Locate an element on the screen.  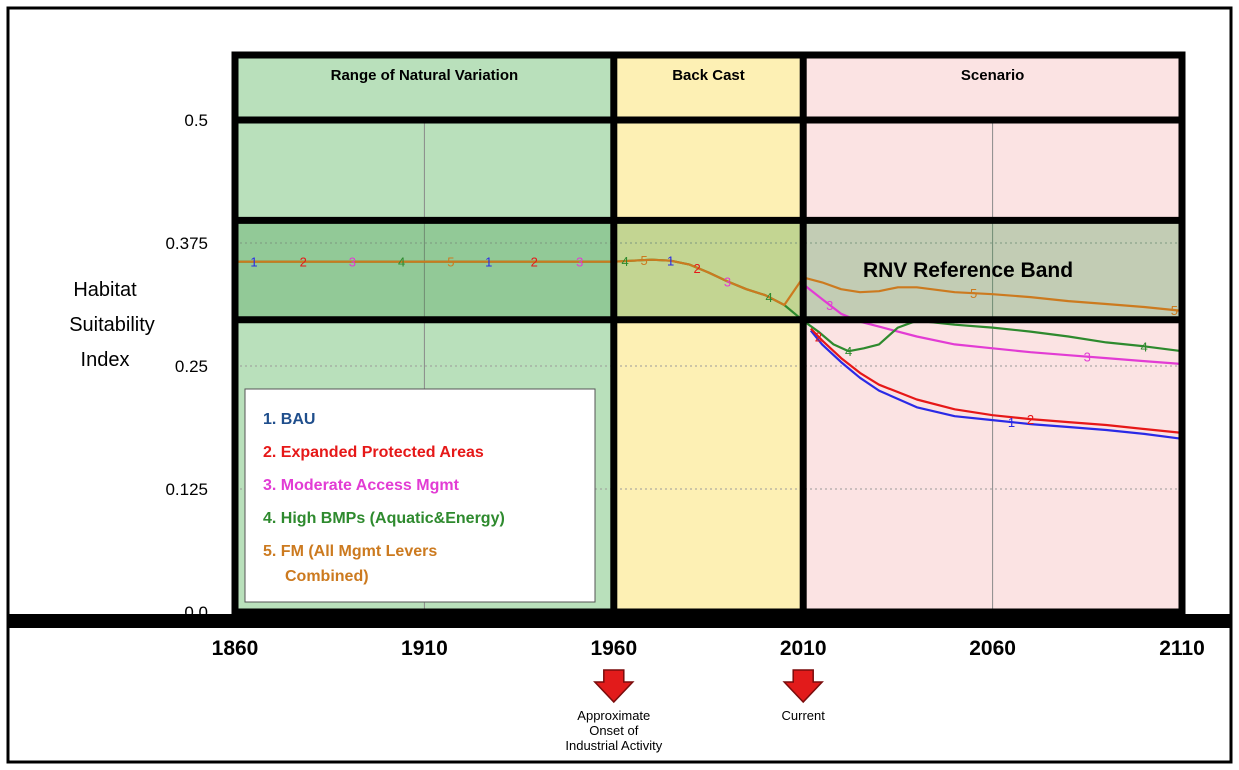
annotation-label: Industrial Activity is located at coordinates (613, 745).